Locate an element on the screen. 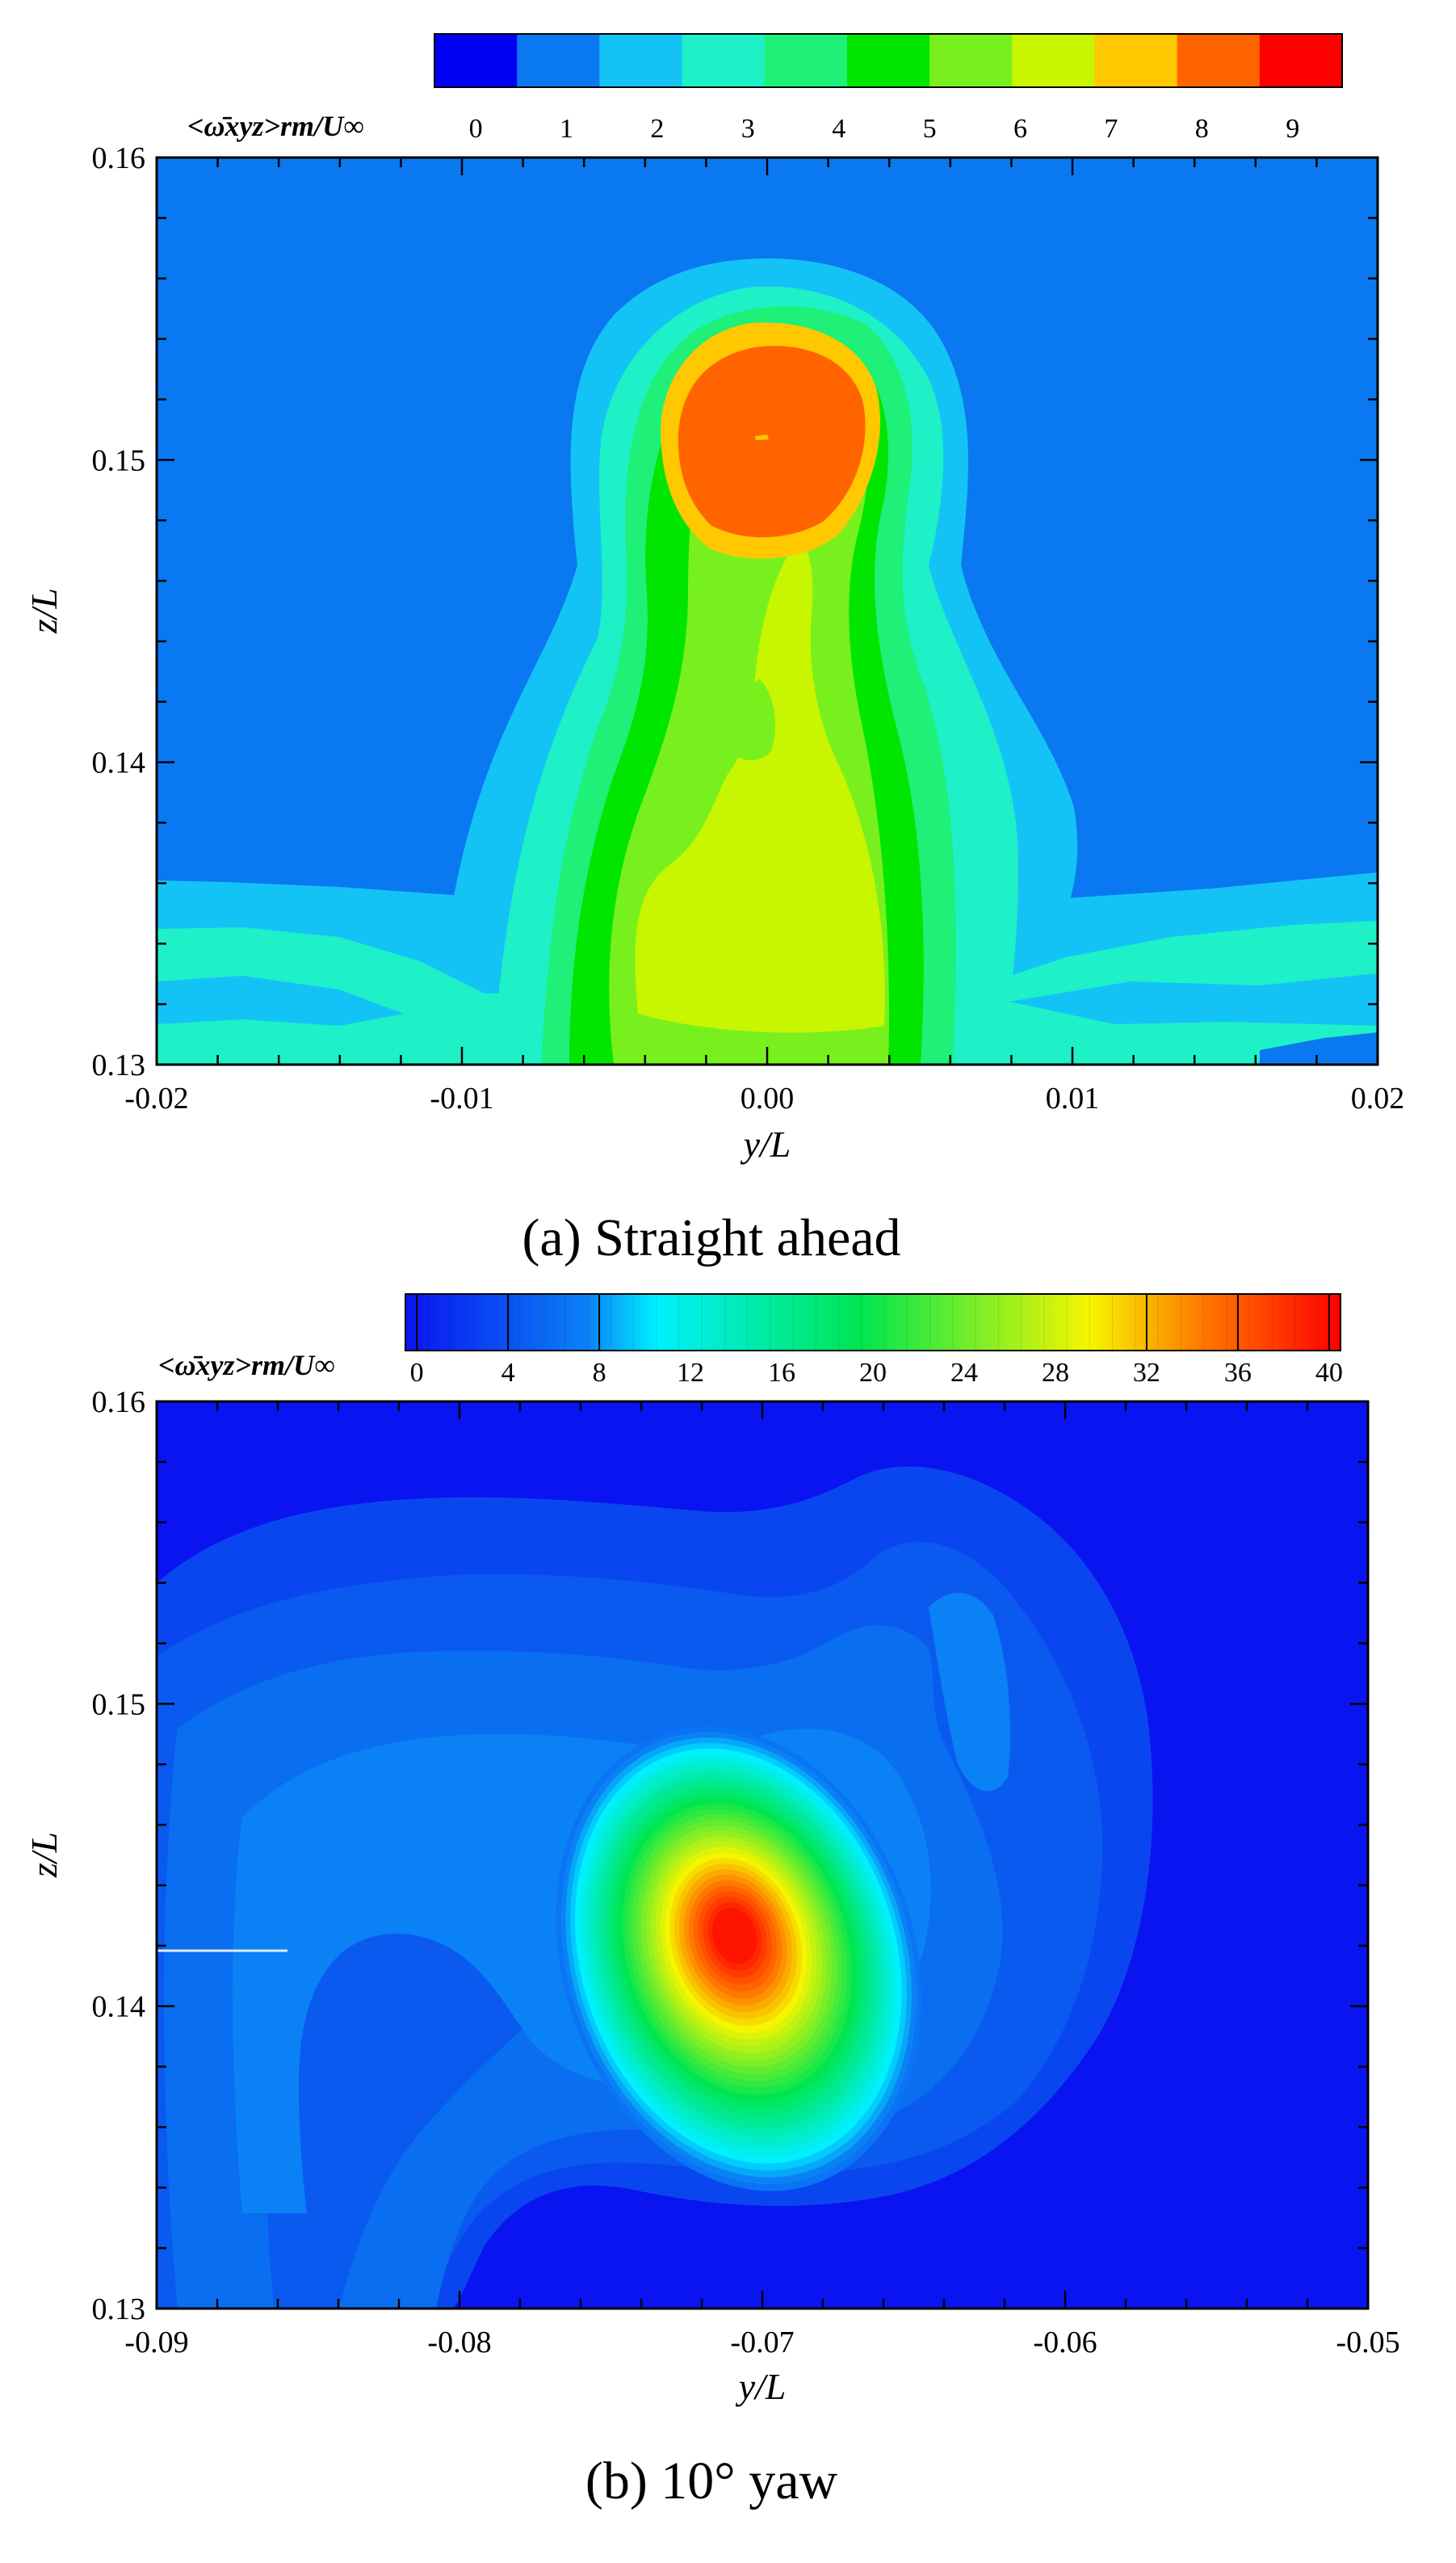  colorbar-b-gradient is located at coordinates (873, 1322).